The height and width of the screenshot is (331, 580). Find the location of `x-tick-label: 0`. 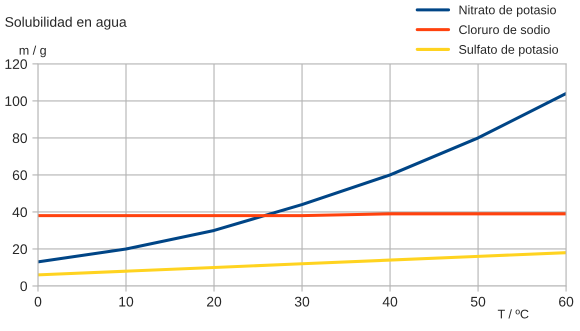

x-tick-label: 0 is located at coordinates (38, 301).